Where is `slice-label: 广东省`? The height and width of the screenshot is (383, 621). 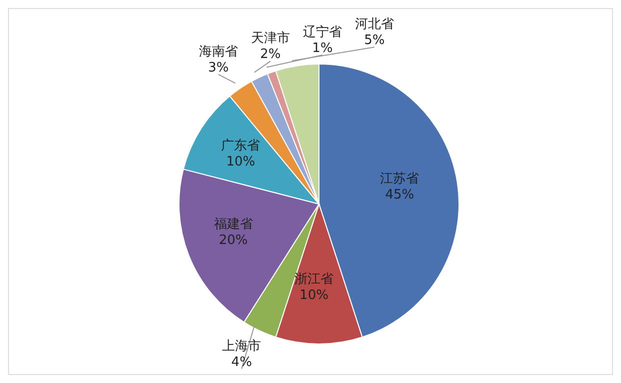 slice-label: 广东省 is located at coordinates (240, 146).